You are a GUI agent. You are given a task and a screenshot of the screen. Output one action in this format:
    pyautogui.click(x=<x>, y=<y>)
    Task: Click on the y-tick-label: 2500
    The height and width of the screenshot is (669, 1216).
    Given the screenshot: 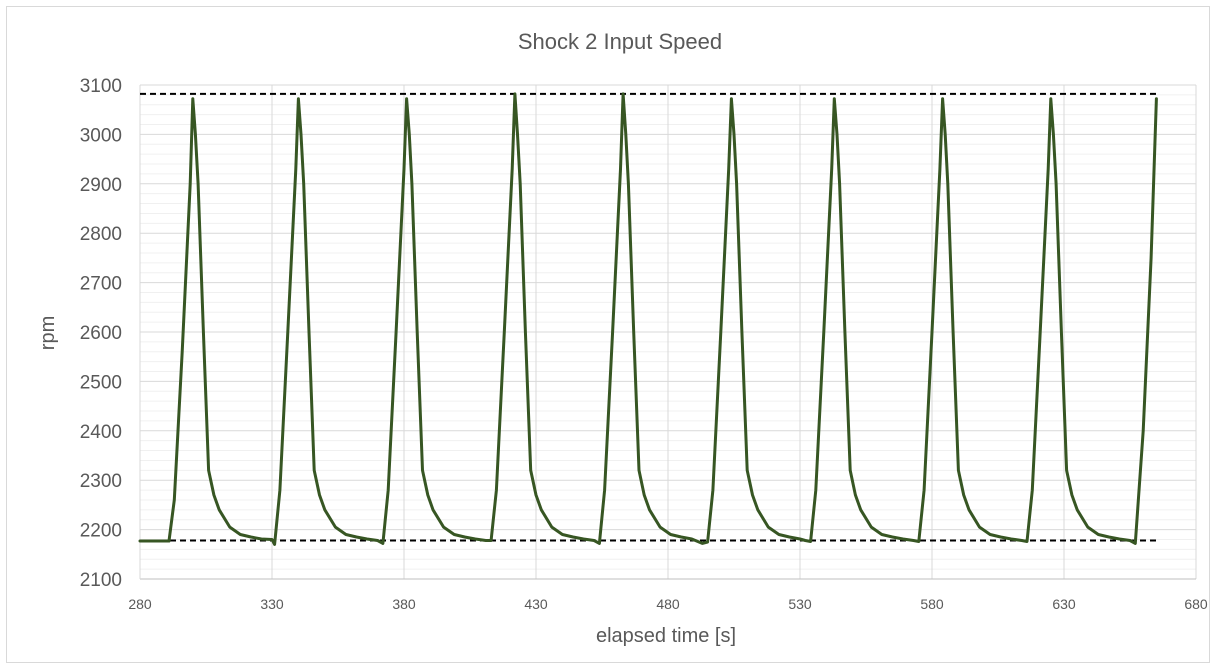 What is the action you would take?
    pyautogui.click(x=101, y=382)
    